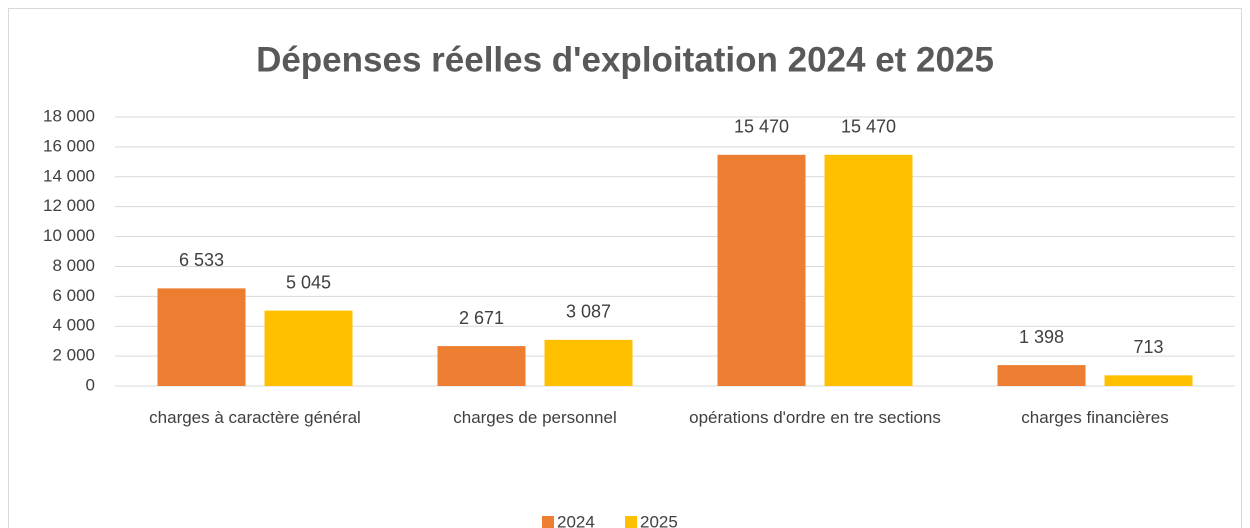 Image resolution: width=1250 pixels, height=528 pixels. Describe the element at coordinates (90, 384) in the screenshot. I see `y-tick-label: 0` at that location.